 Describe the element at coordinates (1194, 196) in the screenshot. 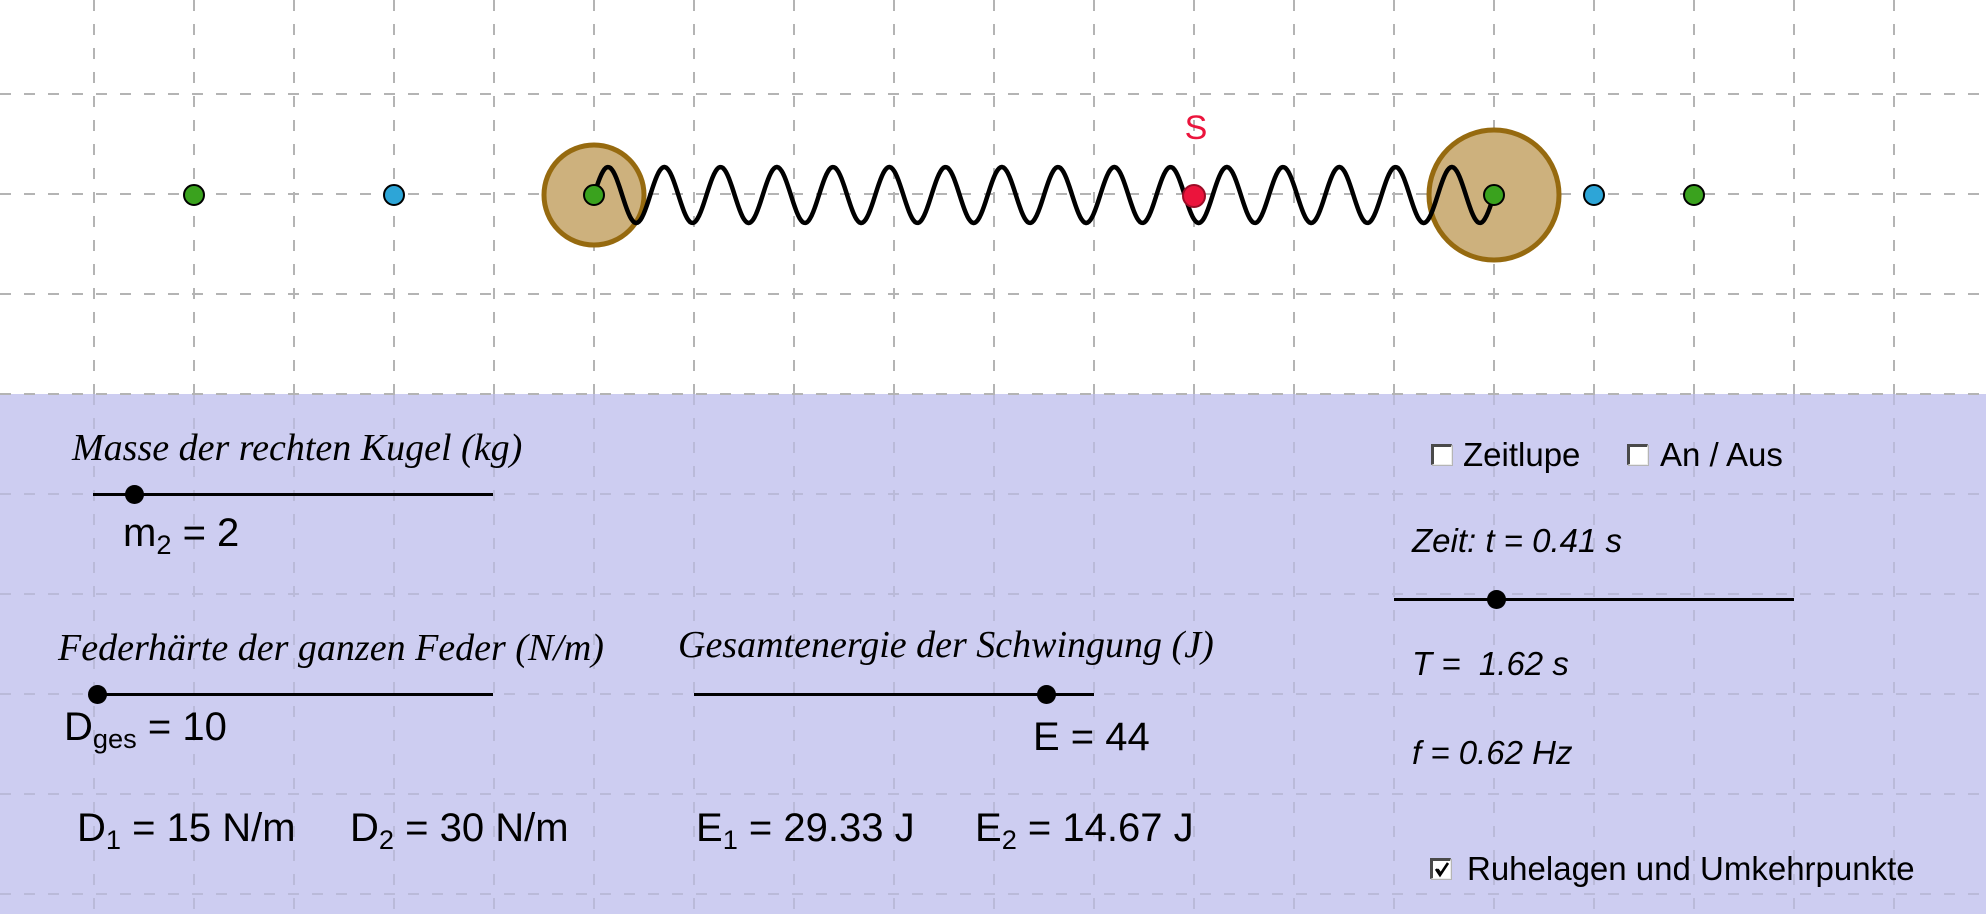

I see `center-of-mass-point` at that location.